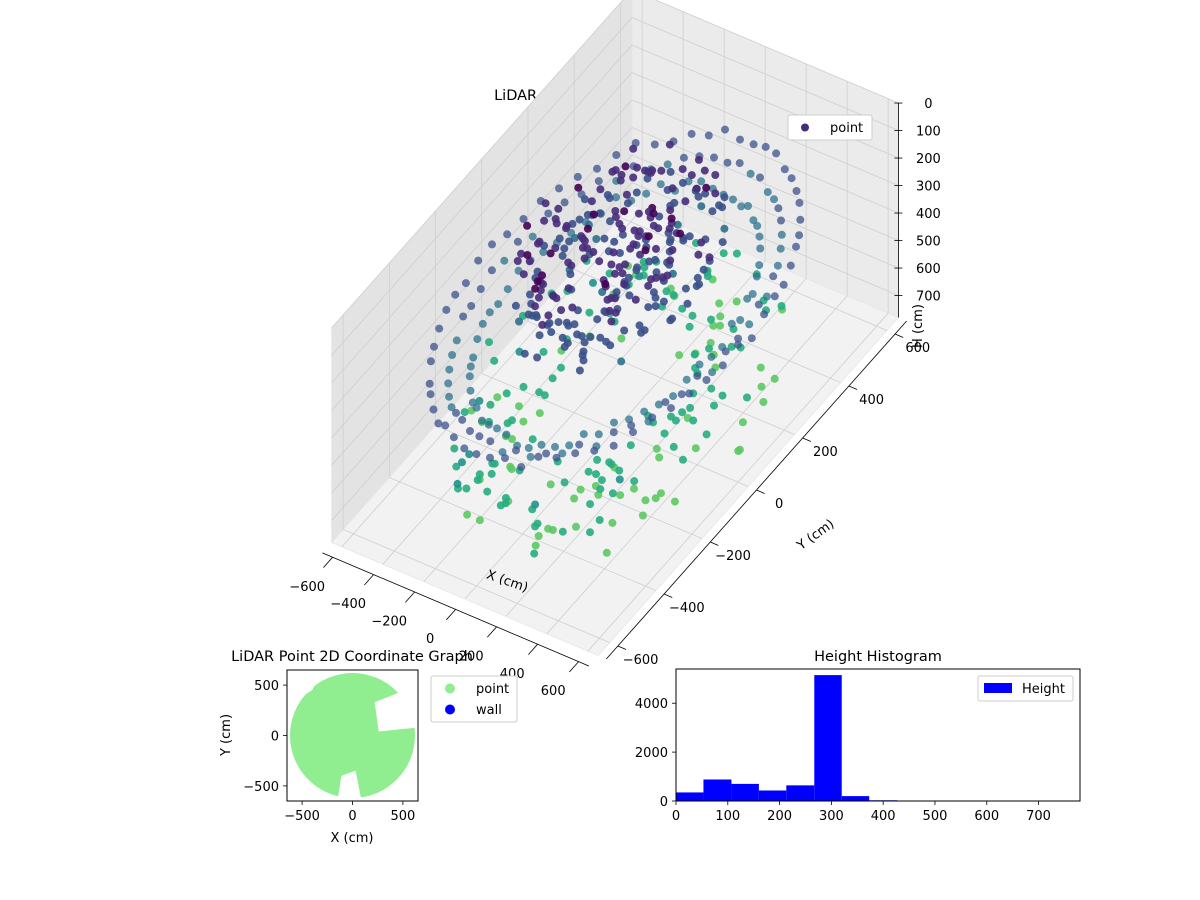  I want to click on x-tick-label-3d: −400, so click(348, 604).